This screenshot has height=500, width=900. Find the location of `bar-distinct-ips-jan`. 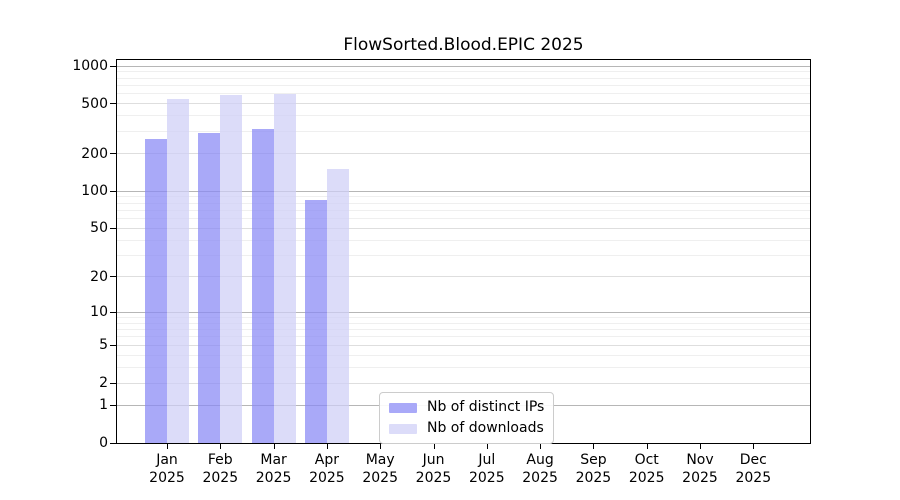

bar-distinct-ips-jan is located at coordinates (156, 291).